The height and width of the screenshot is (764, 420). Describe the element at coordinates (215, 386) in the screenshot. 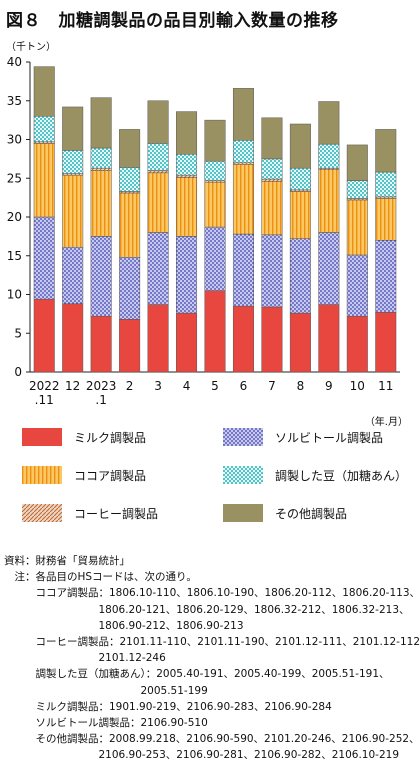

I see `x-tick-label: 5` at that location.